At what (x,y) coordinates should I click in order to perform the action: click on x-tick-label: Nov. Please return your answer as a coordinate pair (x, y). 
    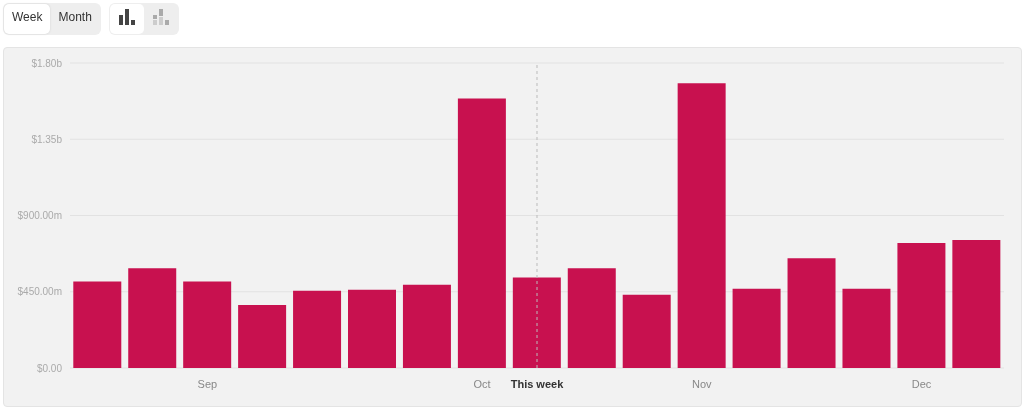
    Looking at the image, I should click on (702, 384).